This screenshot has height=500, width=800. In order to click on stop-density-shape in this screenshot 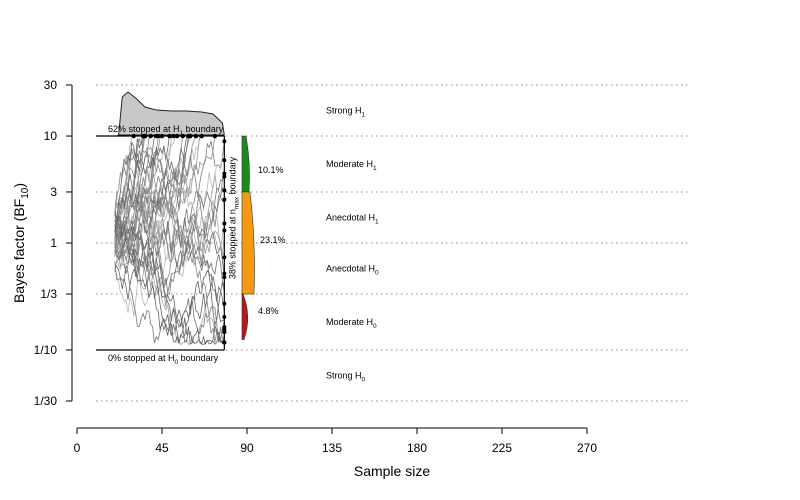, I will do `click(171, 113)`.